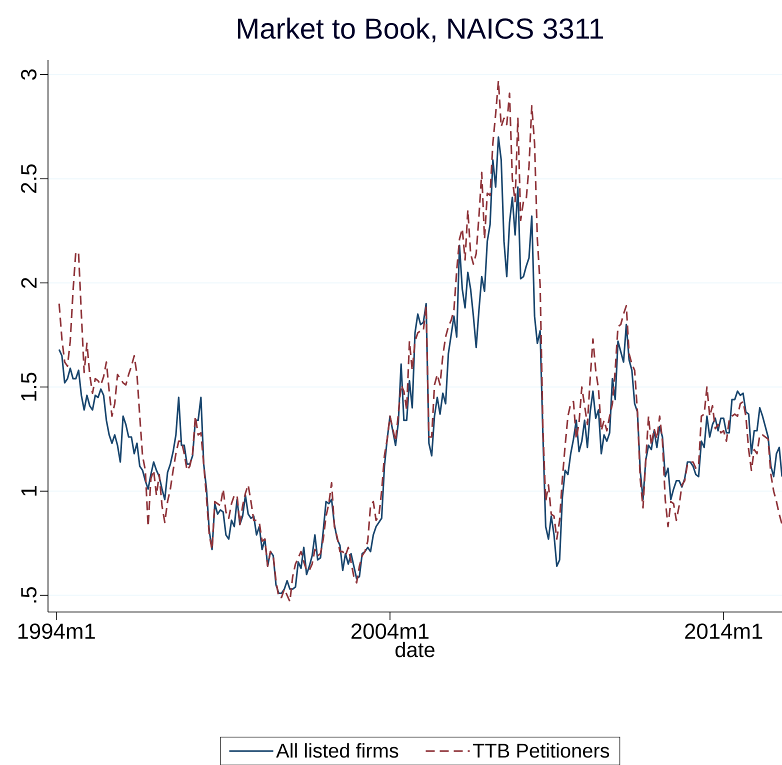 The width and height of the screenshot is (782, 765). What do you see at coordinates (28, 178) in the screenshot?
I see `y-tick-label: 2.5` at bounding box center [28, 178].